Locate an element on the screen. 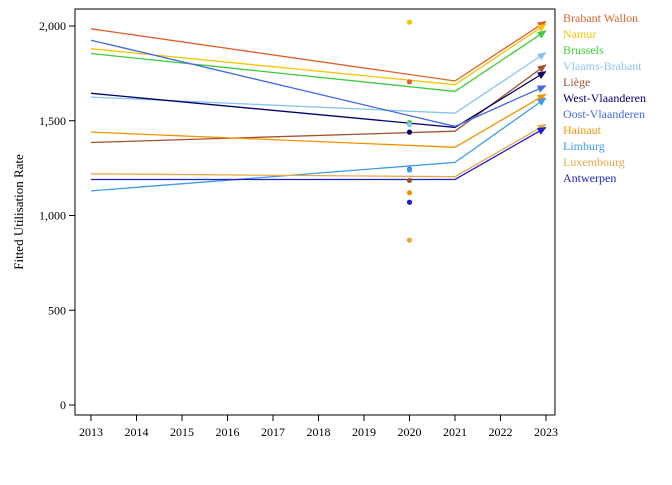  series-points-2020 is located at coordinates (409, 131).